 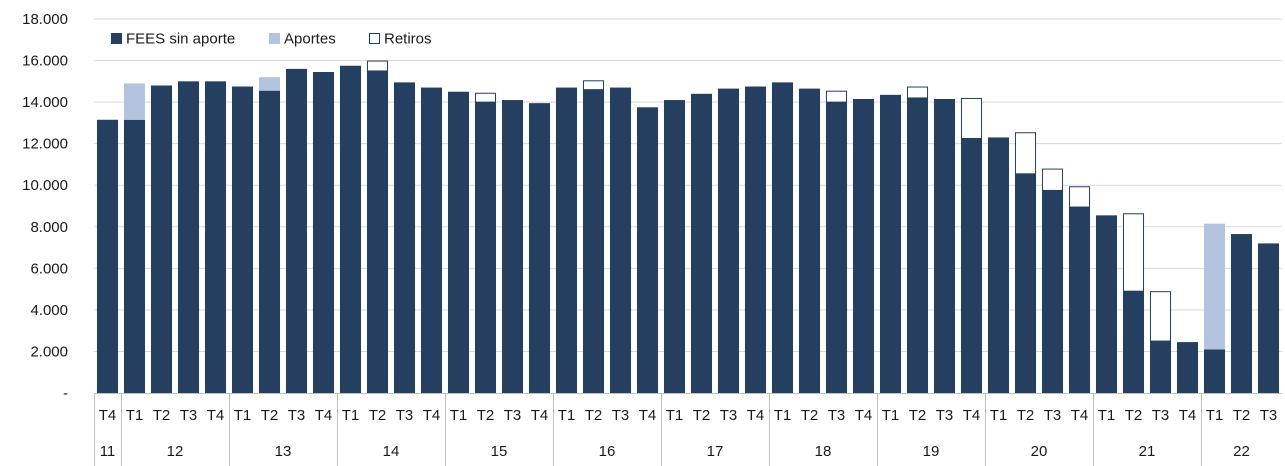 What do you see at coordinates (1039, 451) in the screenshot?
I see `year-label: 20` at bounding box center [1039, 451].